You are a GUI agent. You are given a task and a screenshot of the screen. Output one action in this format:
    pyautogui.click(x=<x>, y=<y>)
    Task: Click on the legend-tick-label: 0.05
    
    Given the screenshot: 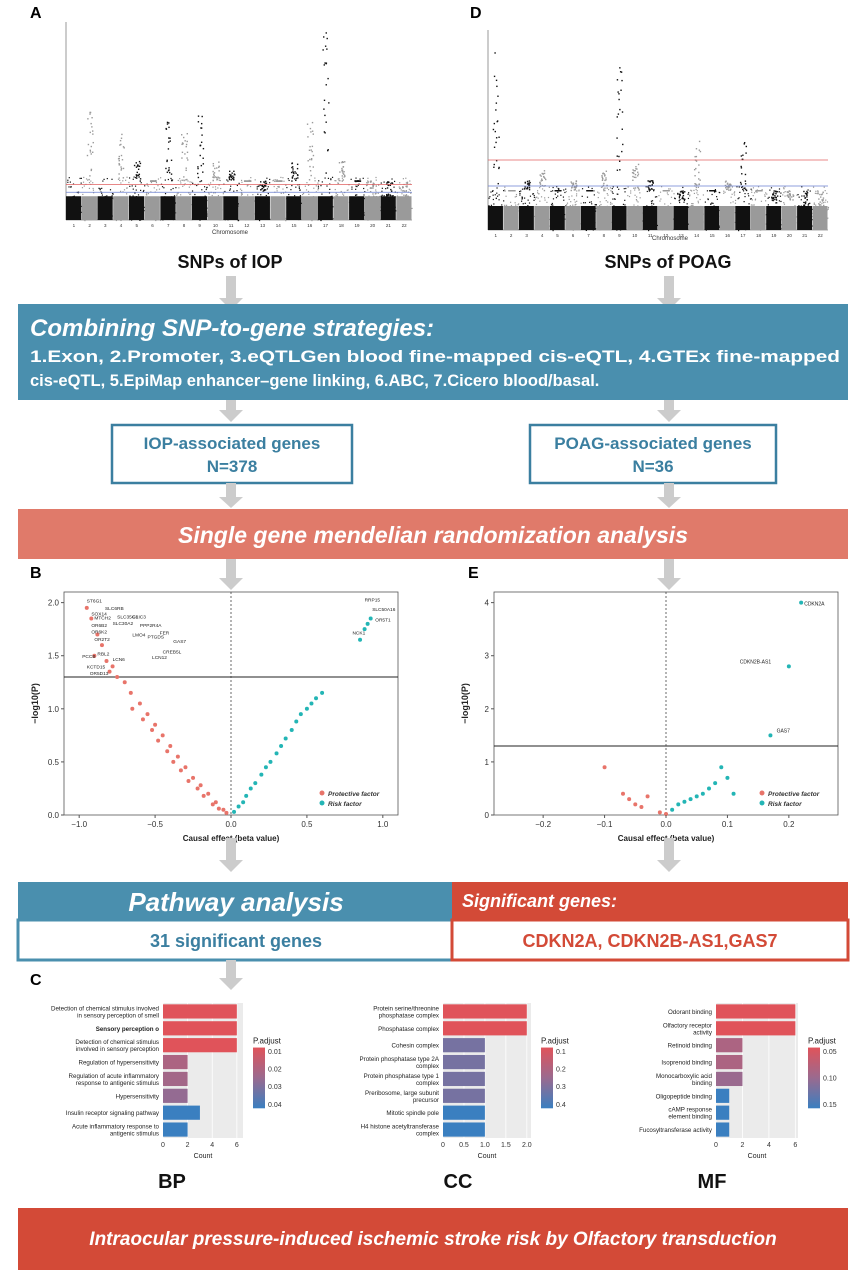 What is the action you would take?
    pyautogui.click(x=830, y=1052)
    